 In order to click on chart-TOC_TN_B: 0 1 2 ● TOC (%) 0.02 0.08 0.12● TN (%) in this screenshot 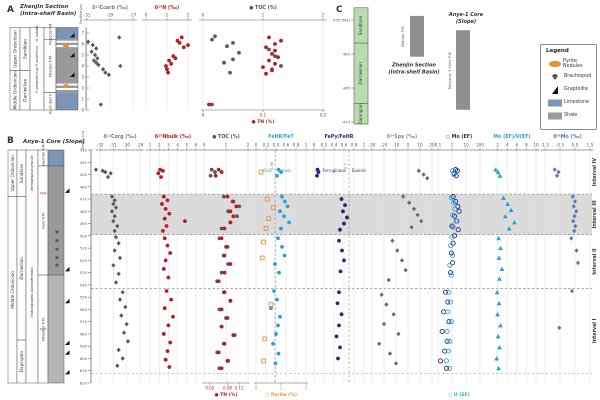, I will do `click(226, 266)`.